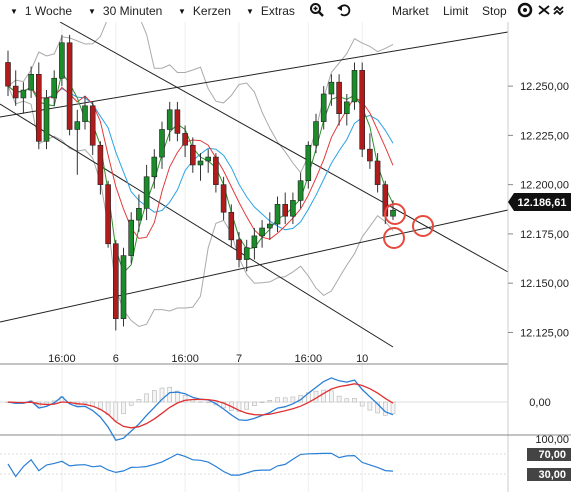 The height and width of the screenshot is (492, 571). What do you see at coordinates (204, 11) in the screenshot?
I see `chart-type-dropdown: ▼ Kerzen` at bounding box center [204, 11].